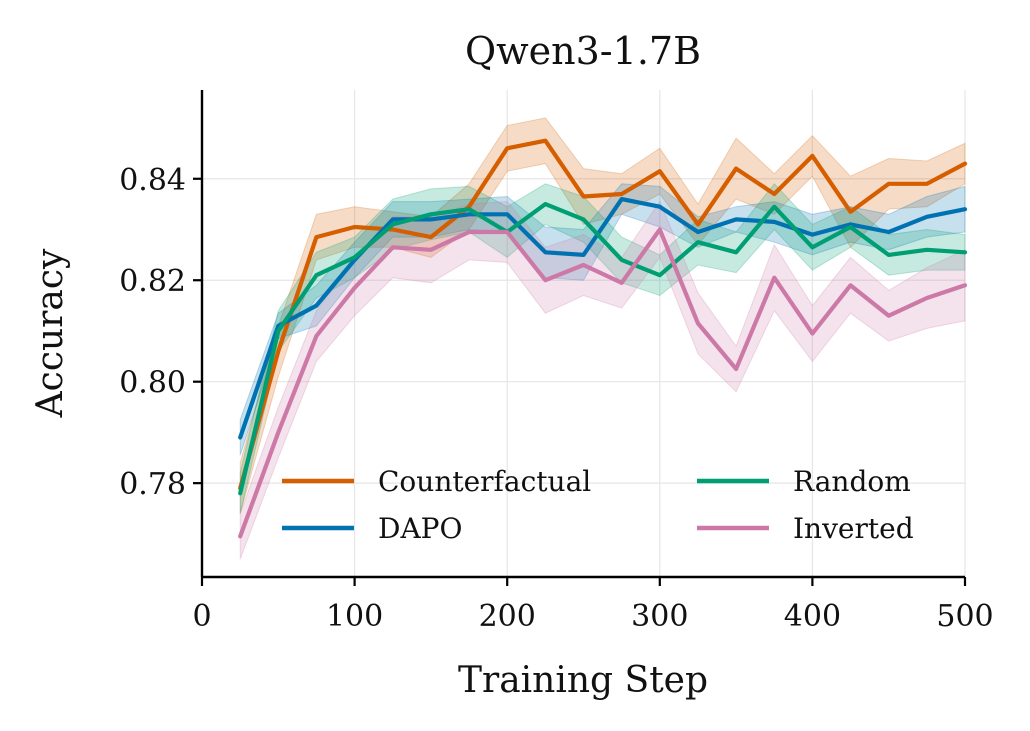  Describe the element at coordinates (152, 484) in the screenshot. I see `y-tick-label: 0.78` at that location.